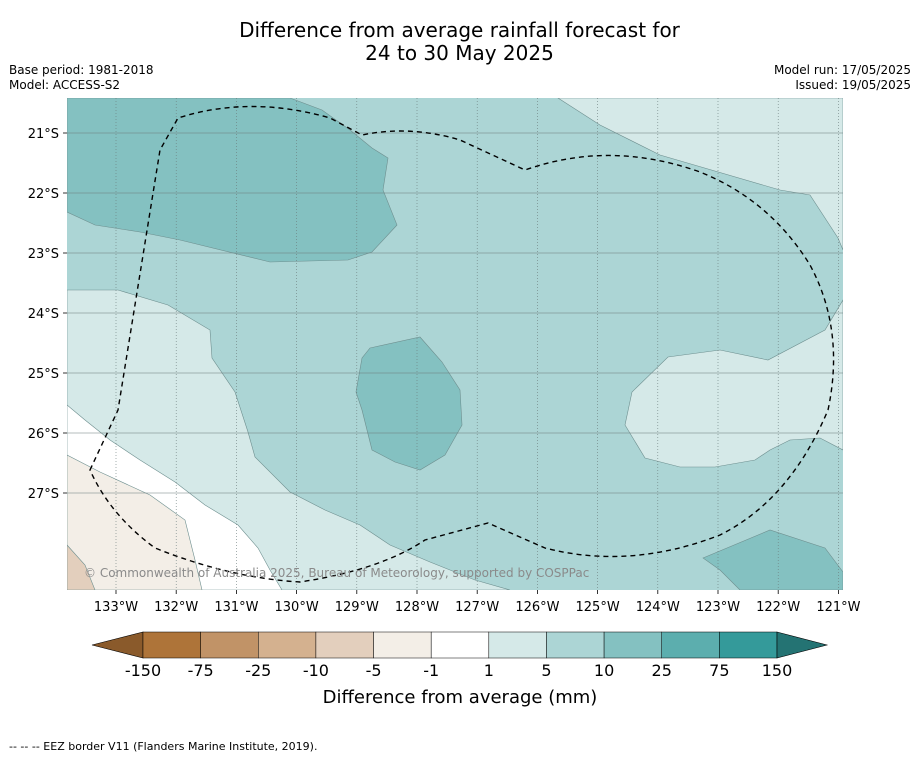 The image size is (919, 758). What do you see at coordinates (417, 607) in the screenshot?
I see `lon-tick-label: 128°W` at bounding box center [417, 607].